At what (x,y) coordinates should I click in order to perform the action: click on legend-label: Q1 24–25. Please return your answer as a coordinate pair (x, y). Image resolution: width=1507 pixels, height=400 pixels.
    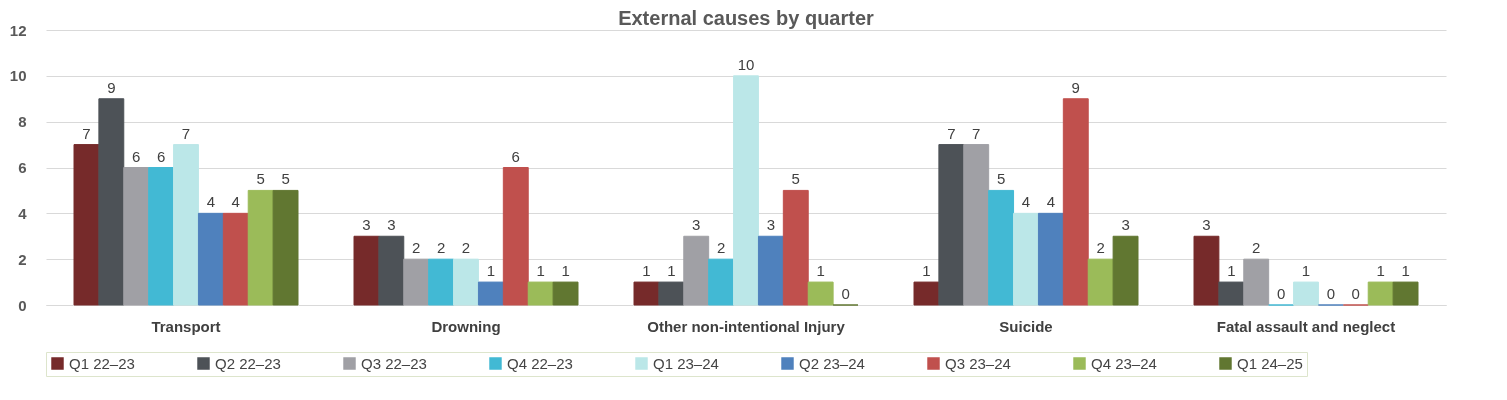
    Looking at the image, I should click on (1270, 363).